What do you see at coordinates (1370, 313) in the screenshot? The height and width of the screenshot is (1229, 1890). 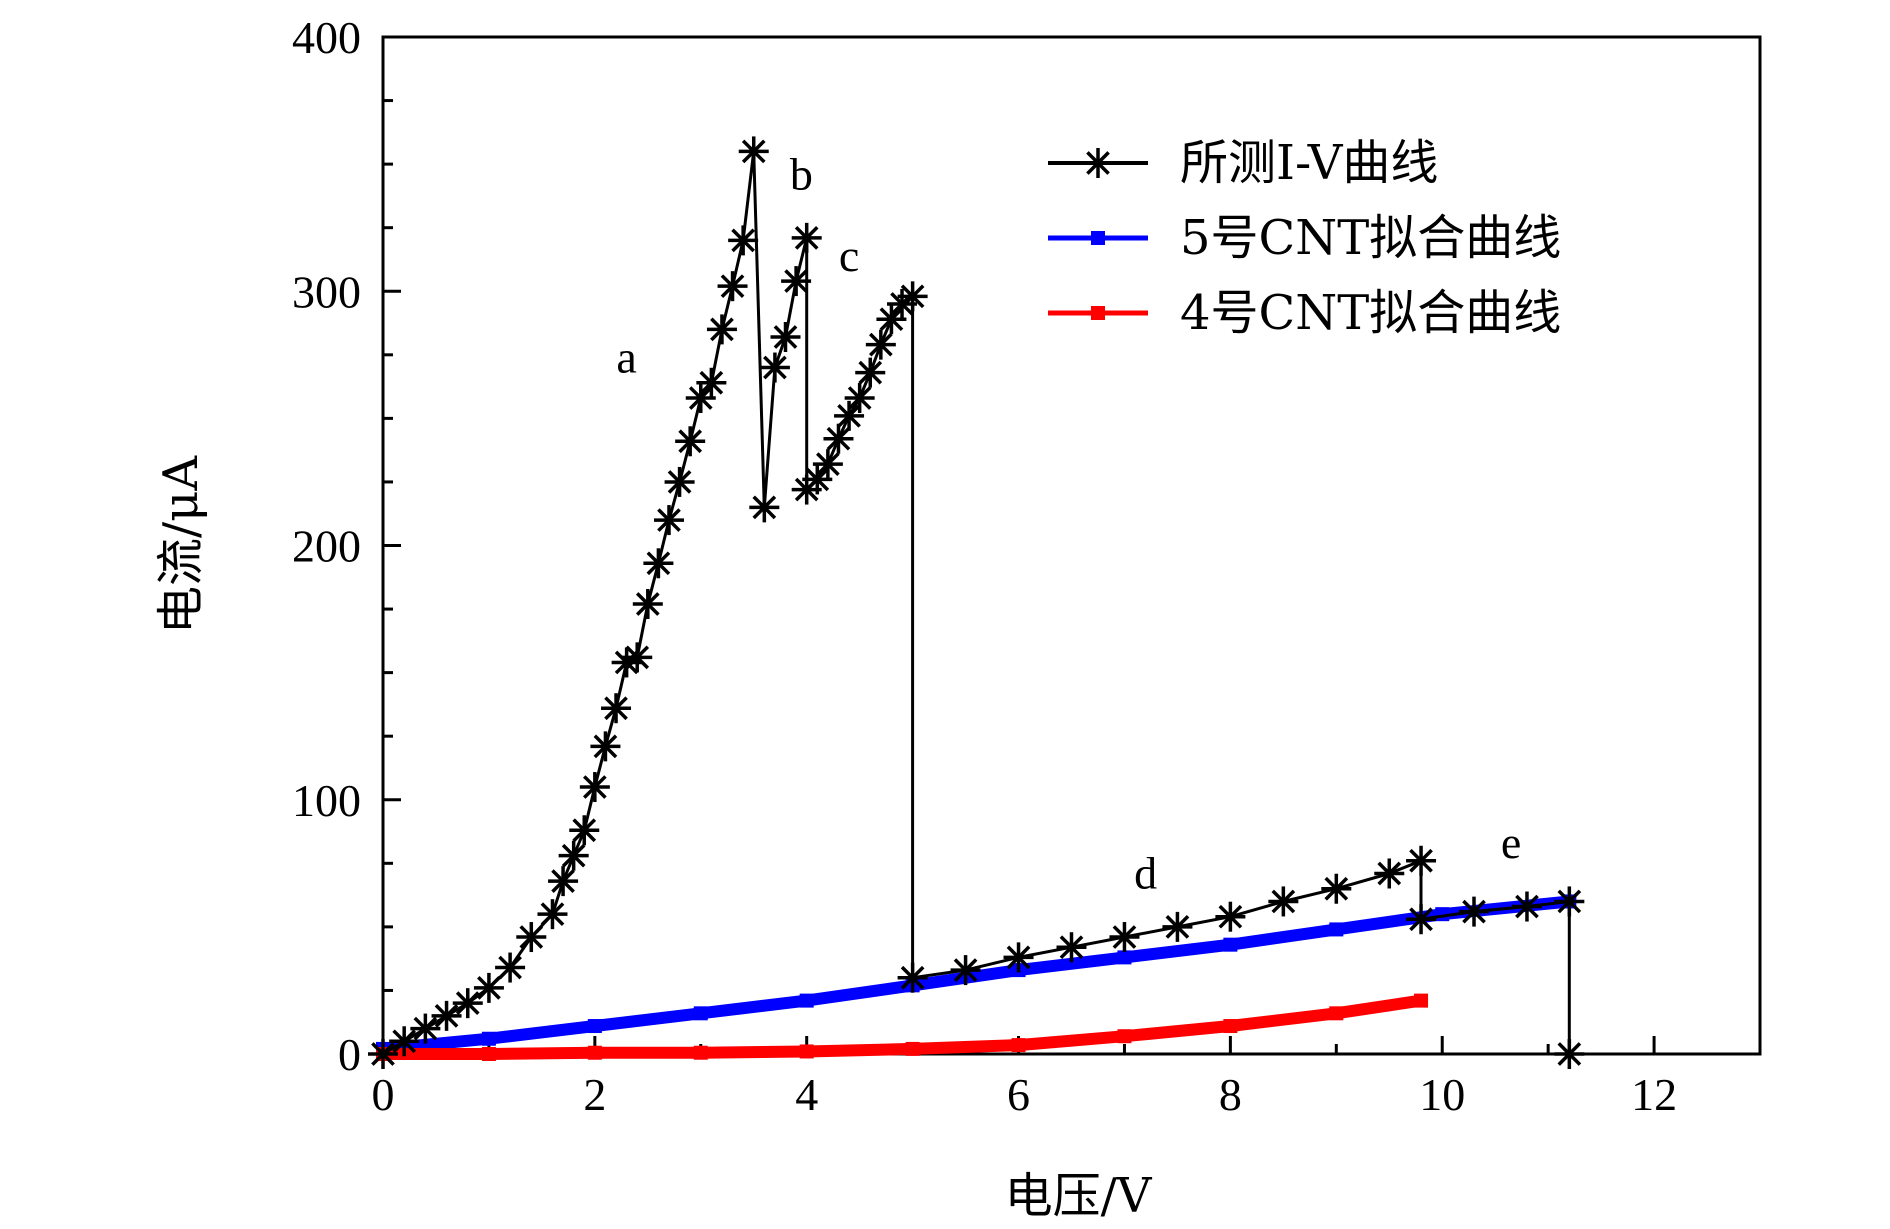 I see `legend-label: 4号CNT拟合曲线` at bounding box center [1370, 313].